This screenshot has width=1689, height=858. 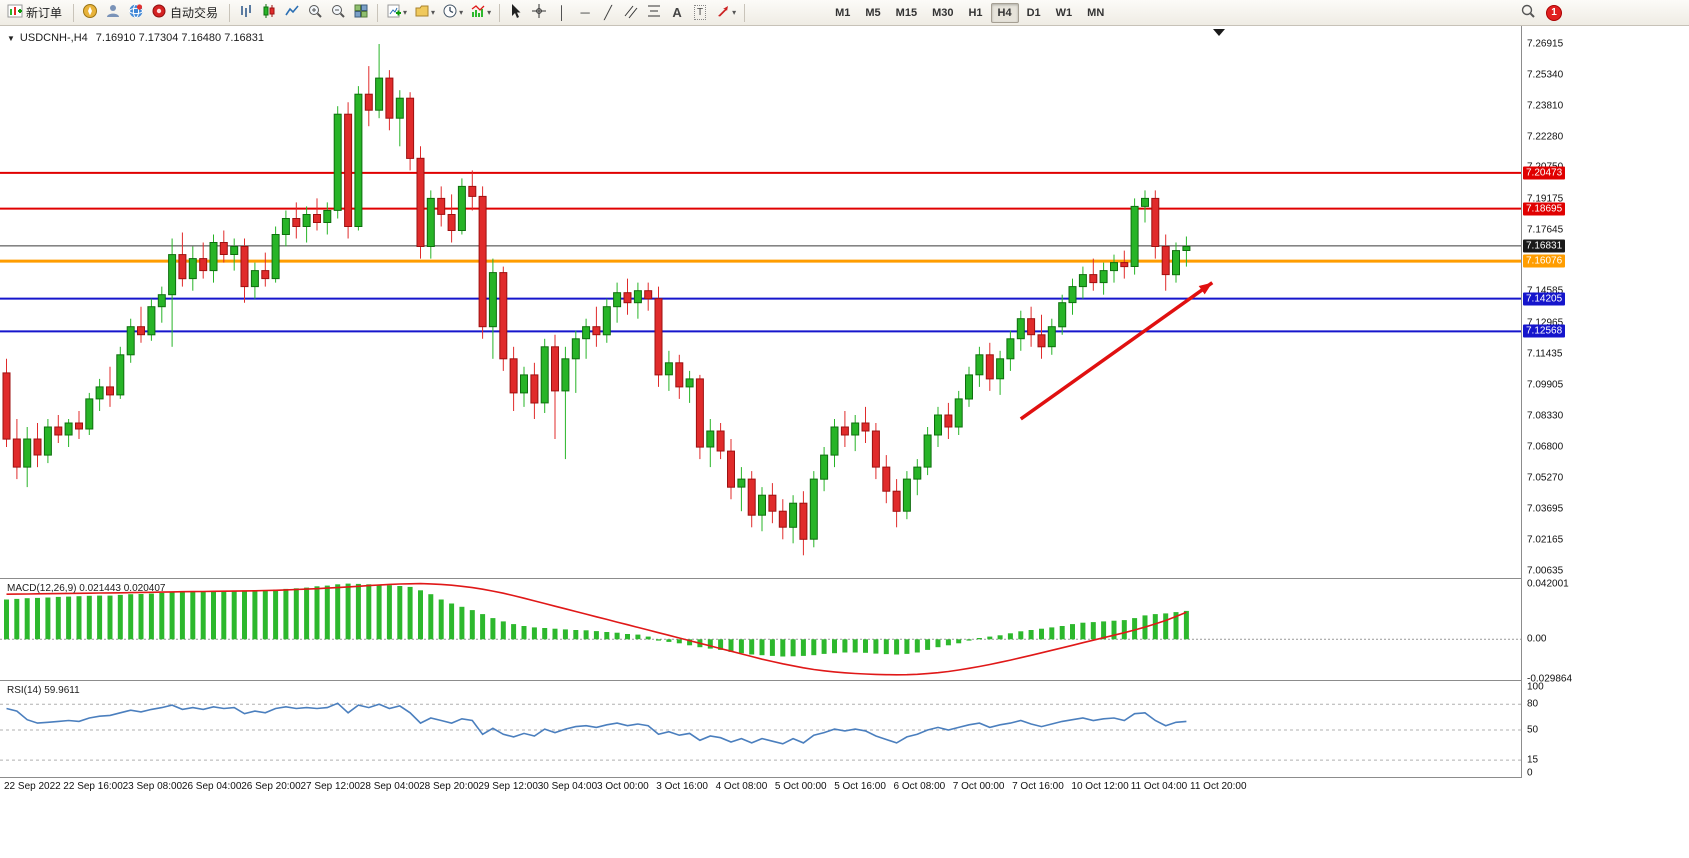 I want to click on period-button: ▾, so click(x=452, y=13).